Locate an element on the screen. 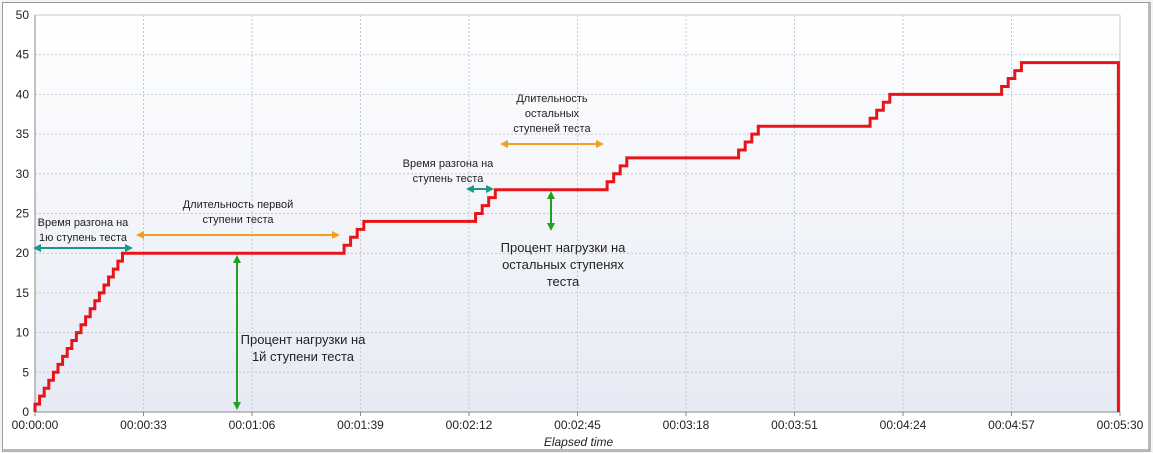 The width and height of the screenshot is (1153, 453). dur2-arrow is located at coordinates (552, 144).